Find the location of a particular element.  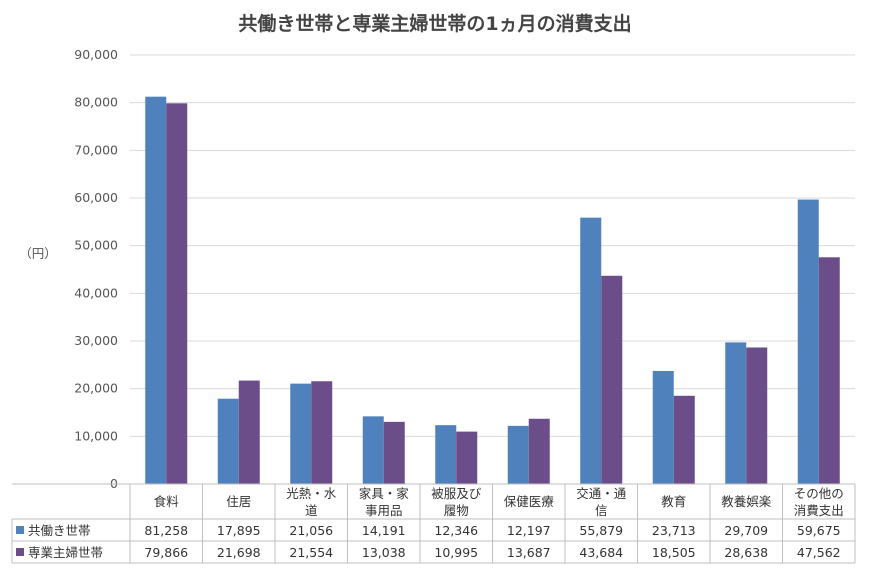

table-value: 14,191 is located at coordinates (384, 530).